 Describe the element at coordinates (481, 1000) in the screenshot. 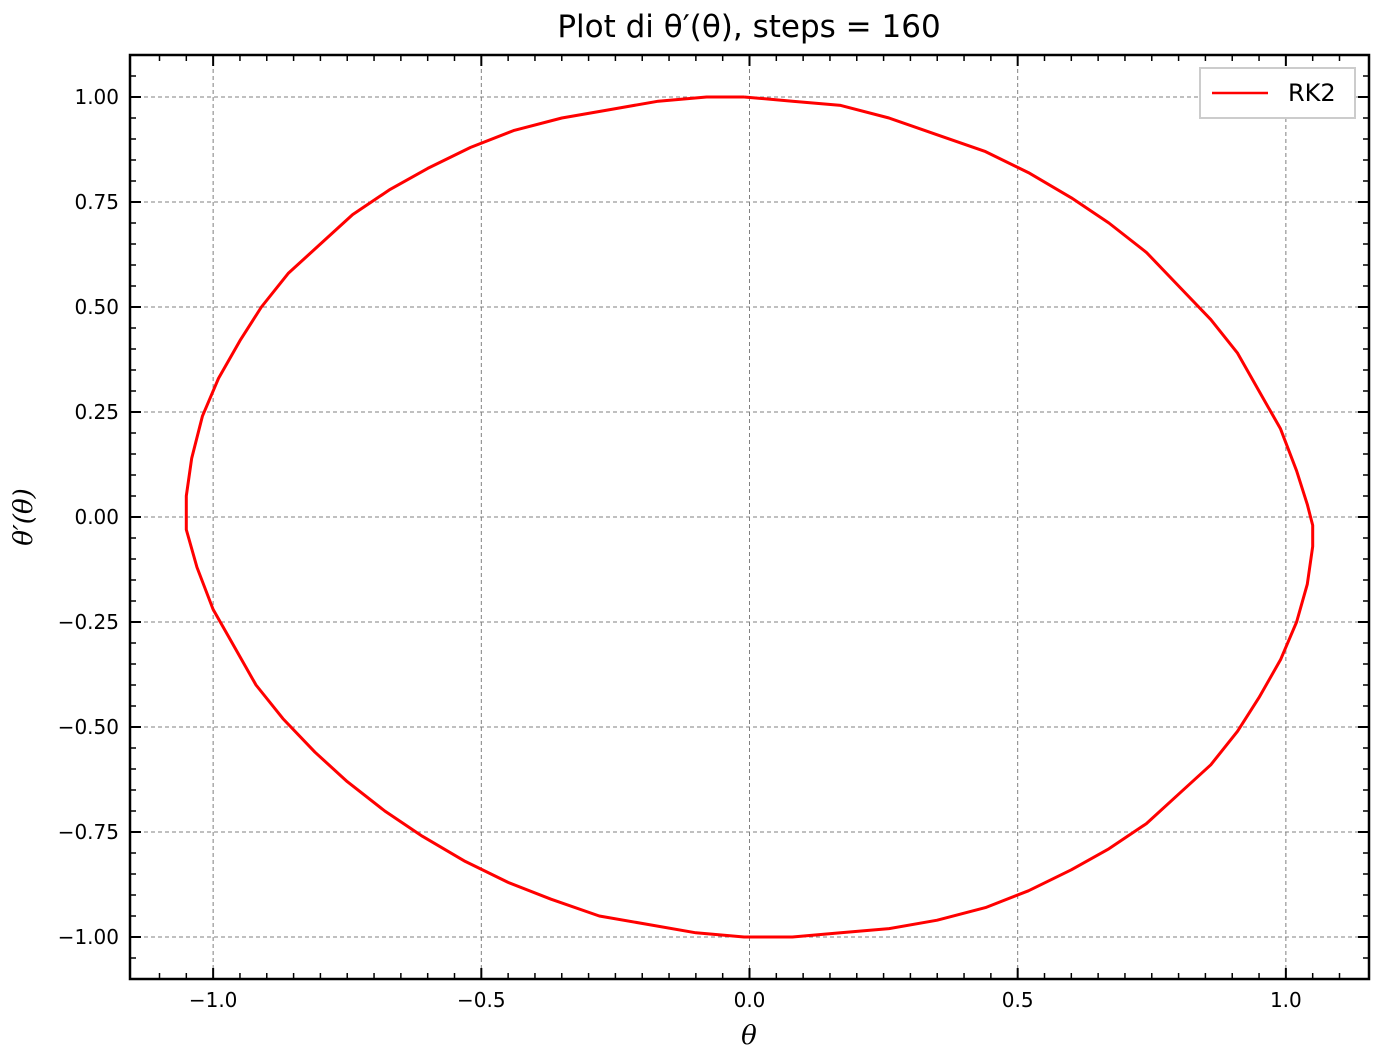

I see `x-tick-label: −0.5` at that location.